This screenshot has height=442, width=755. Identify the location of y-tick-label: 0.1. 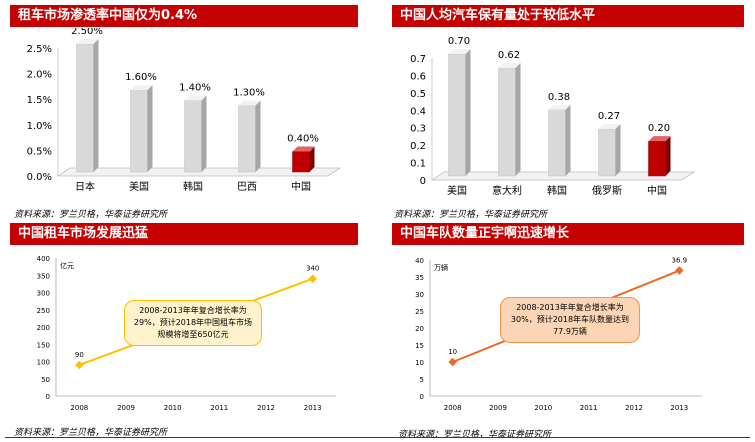
(418, 164).